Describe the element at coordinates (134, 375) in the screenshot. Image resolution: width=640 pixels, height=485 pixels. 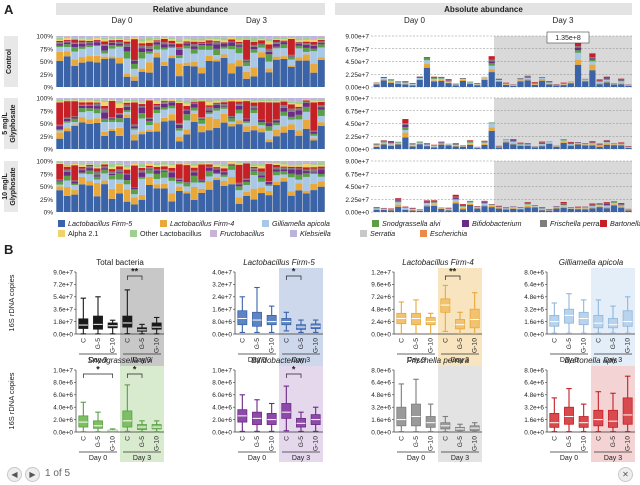
I see `sig-bracket` at that location.